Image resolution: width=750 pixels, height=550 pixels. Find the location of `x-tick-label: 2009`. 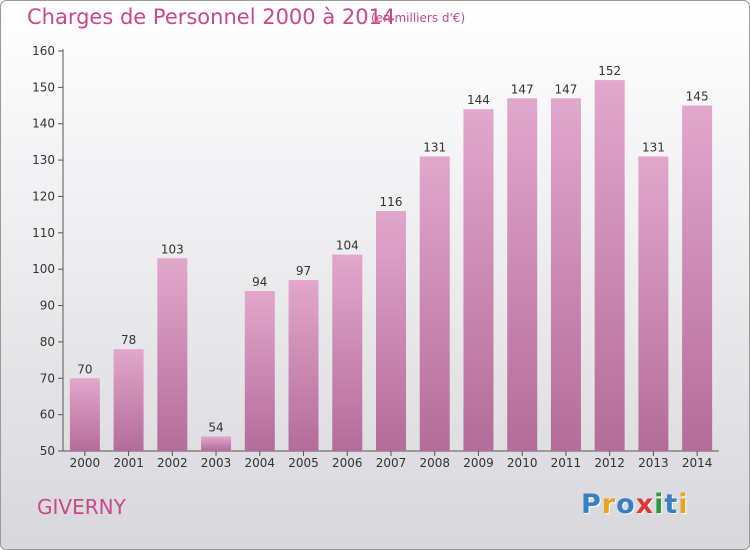

x-tick-label: 2009 is located at coordinates (478, 463).